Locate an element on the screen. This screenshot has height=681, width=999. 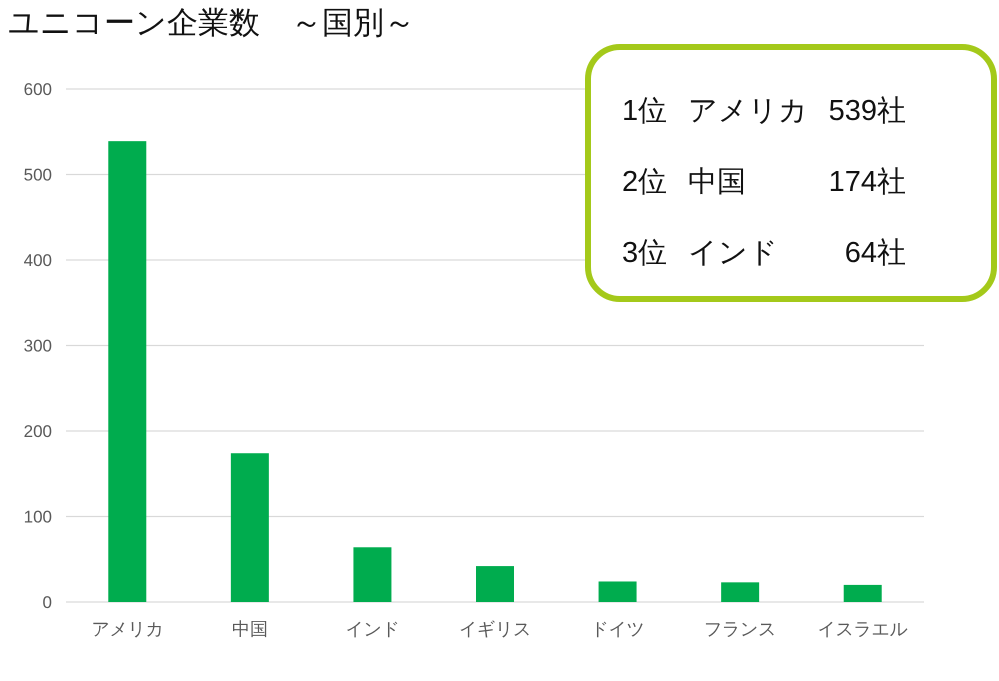
y-tick-label: 200 is located at coordinates (38, 431).